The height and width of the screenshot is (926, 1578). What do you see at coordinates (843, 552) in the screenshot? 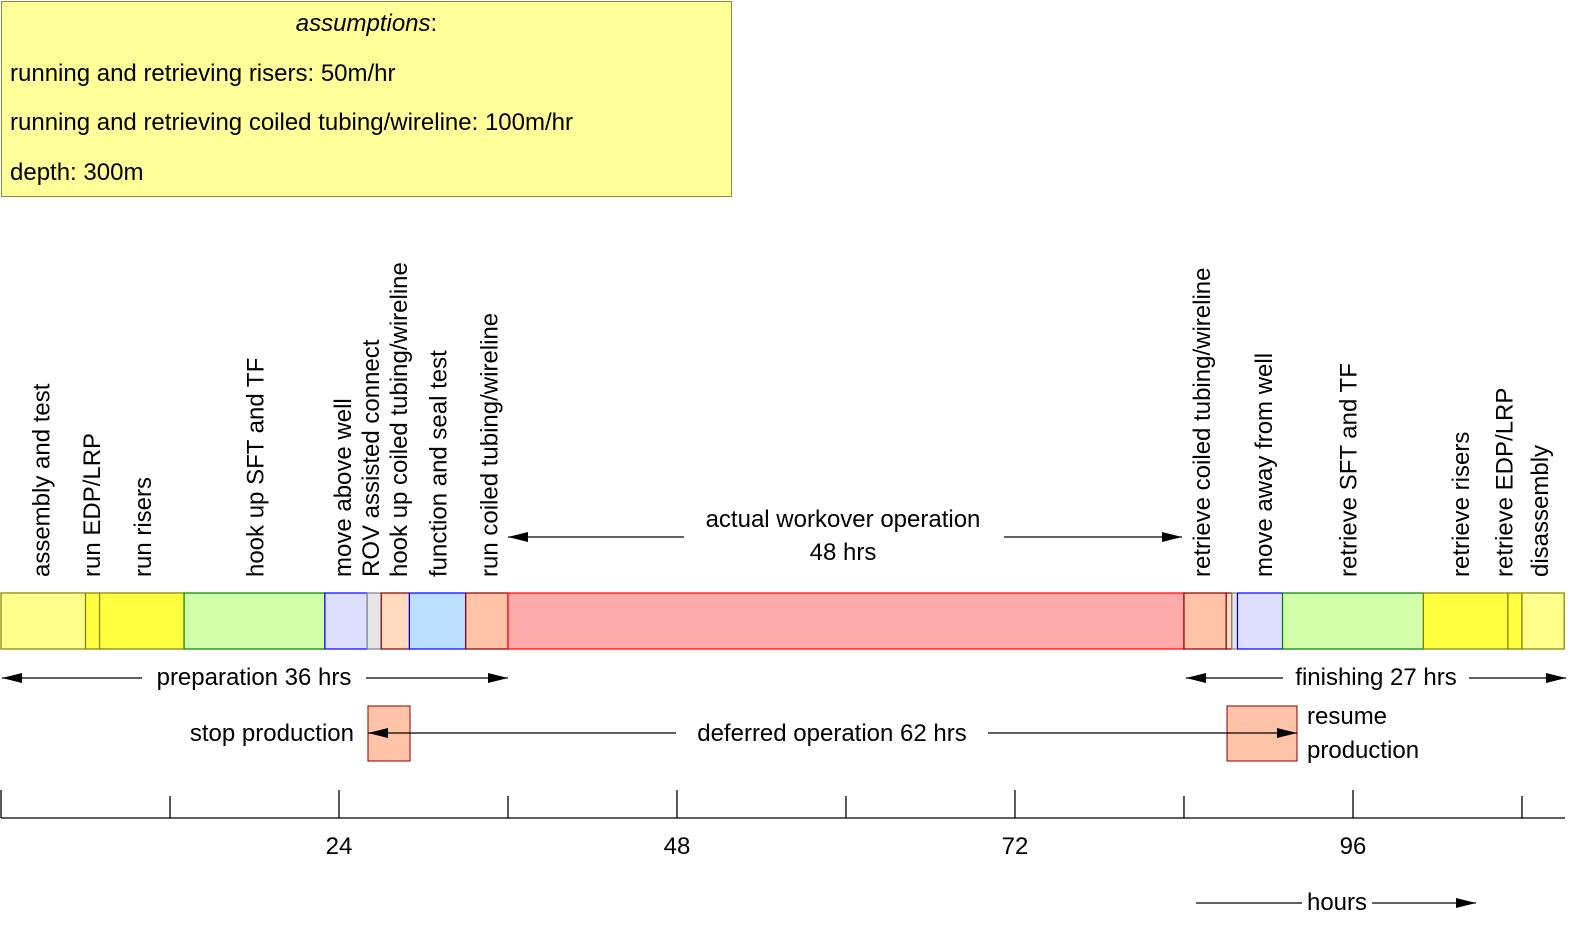
I see `workover-duration: 48 hrs` at bounding box center [843, 552].